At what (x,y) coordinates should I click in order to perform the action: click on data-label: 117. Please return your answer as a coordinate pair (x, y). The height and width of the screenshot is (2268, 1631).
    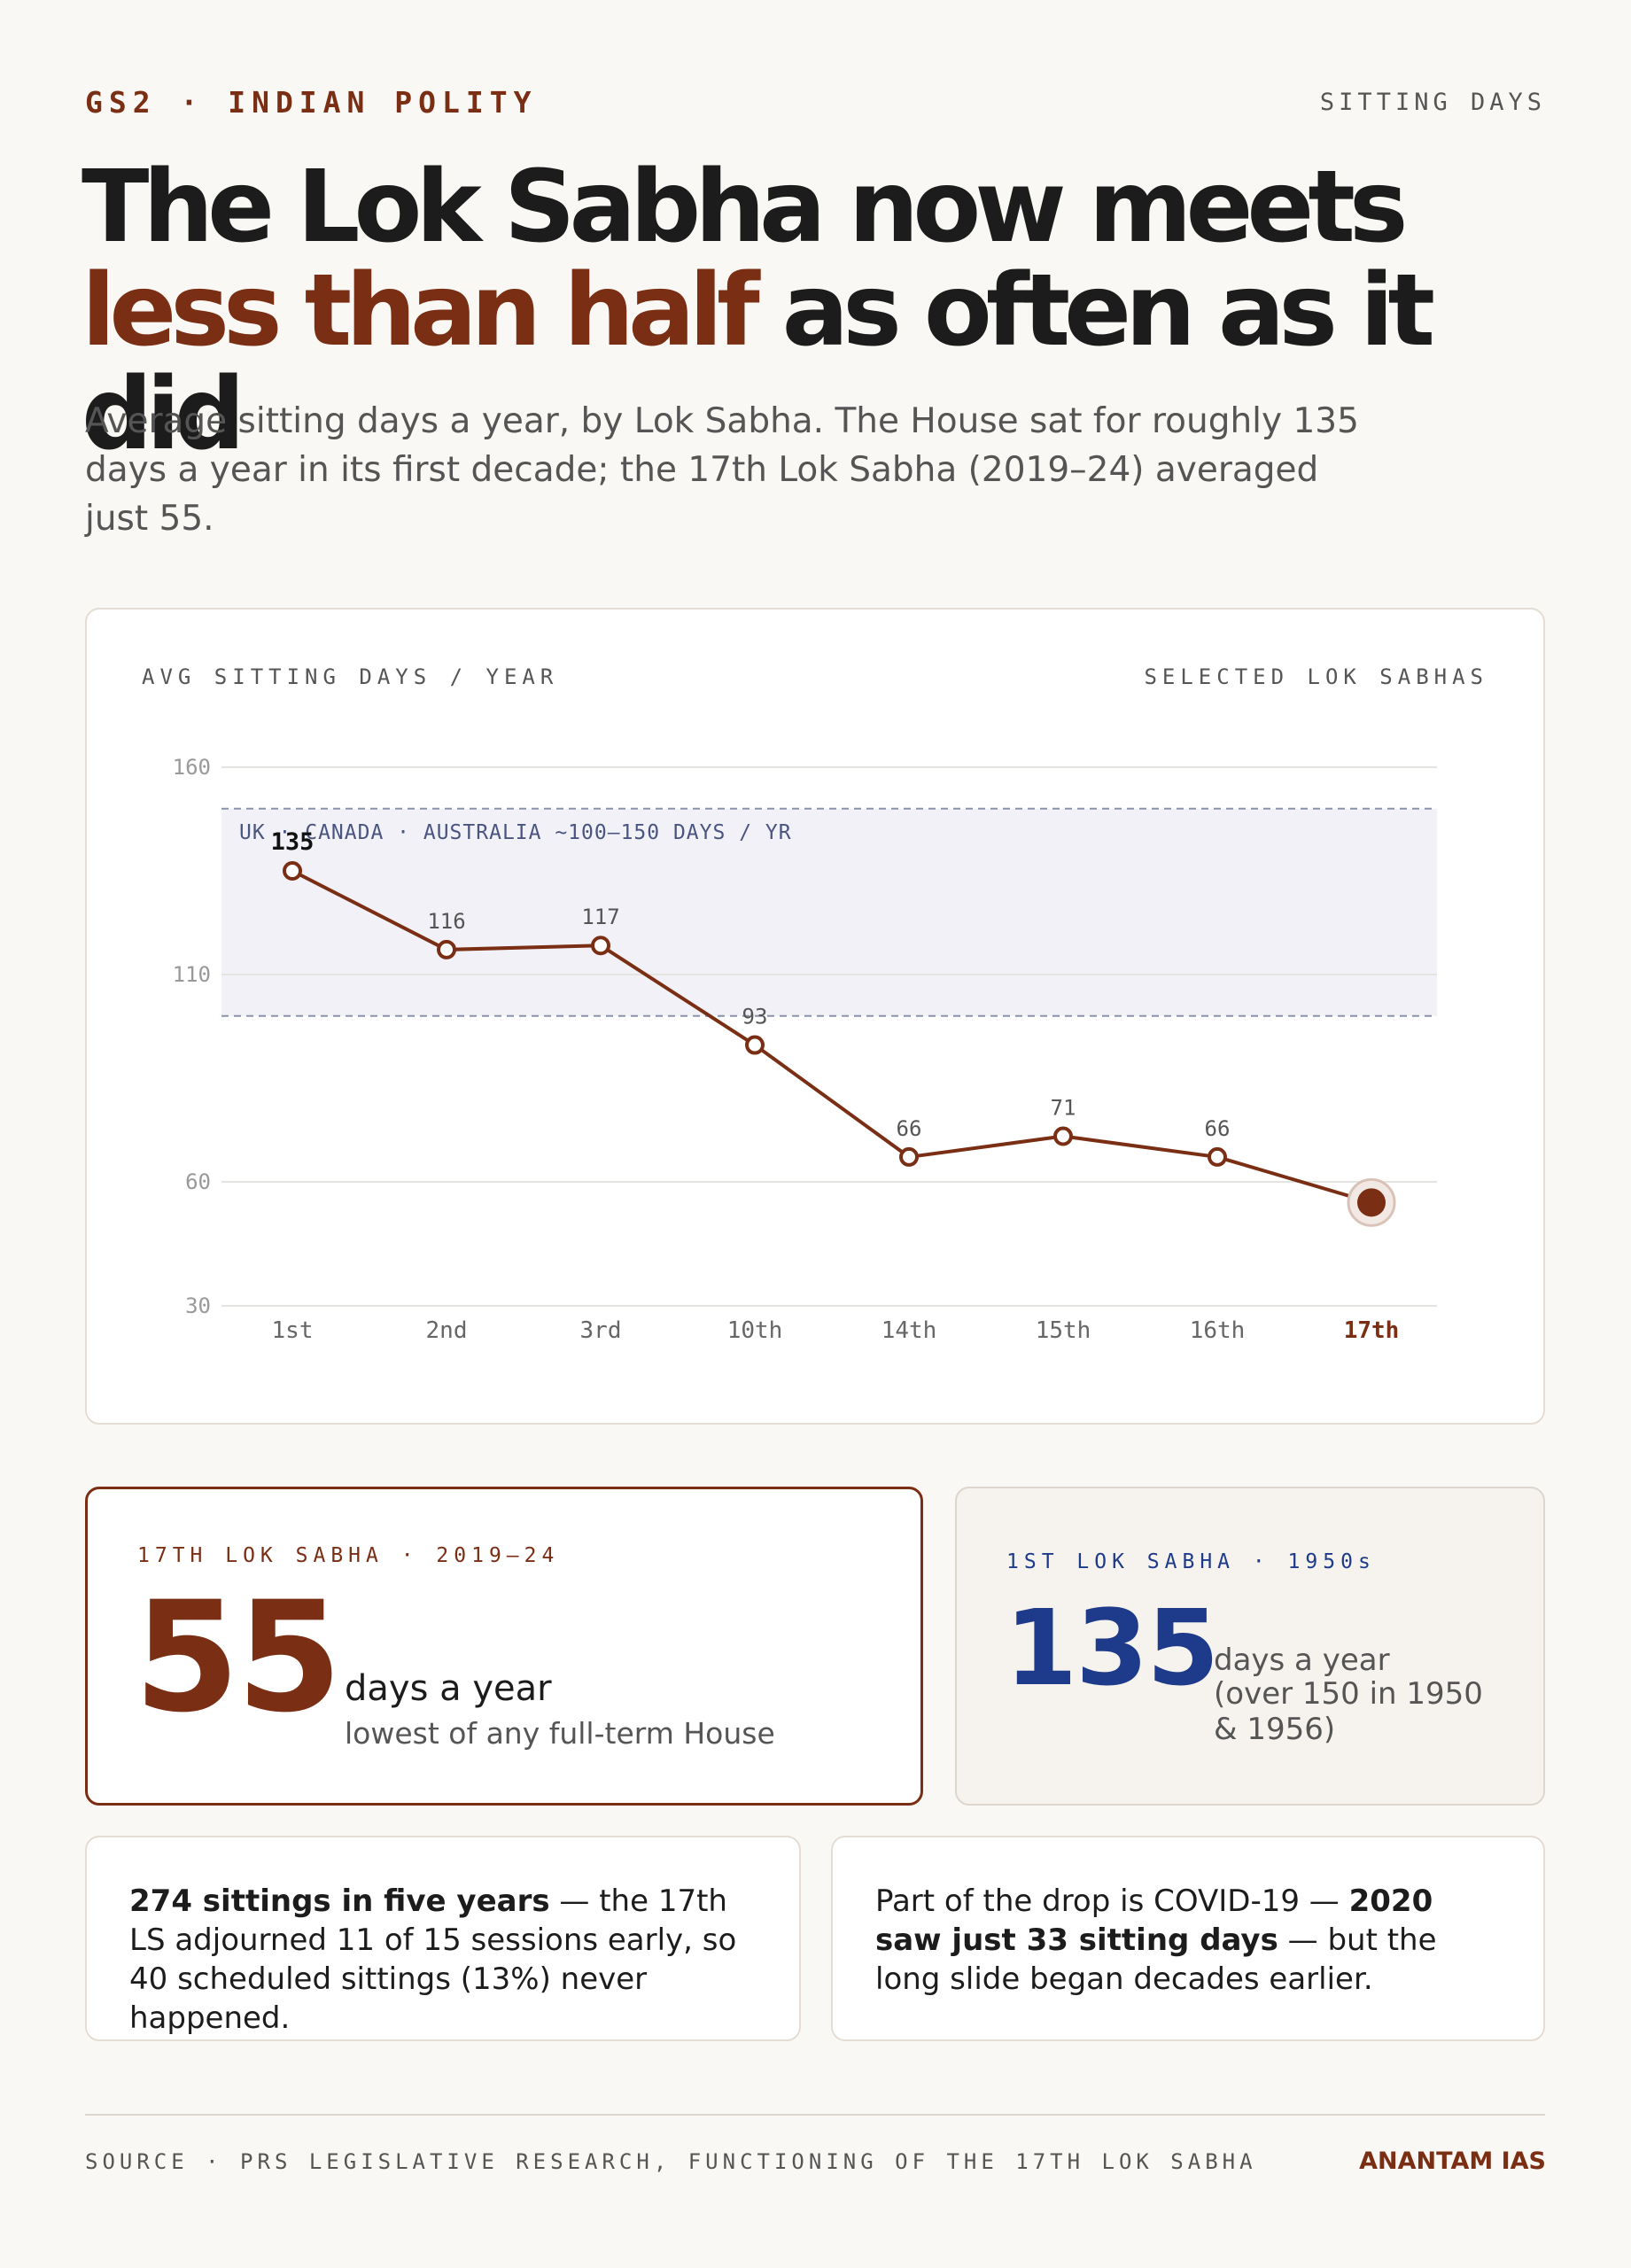
    Looking at the image, I should click on (600, 917).